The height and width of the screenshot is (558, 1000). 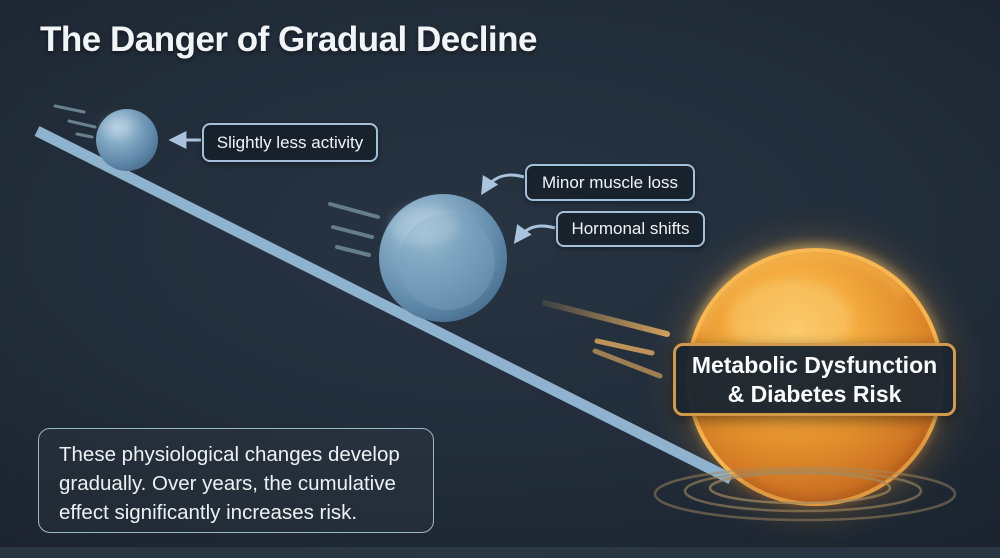 I want to click on callout-minor-muscle-loss: Minor muscle loss, so click(x=610, y=182).